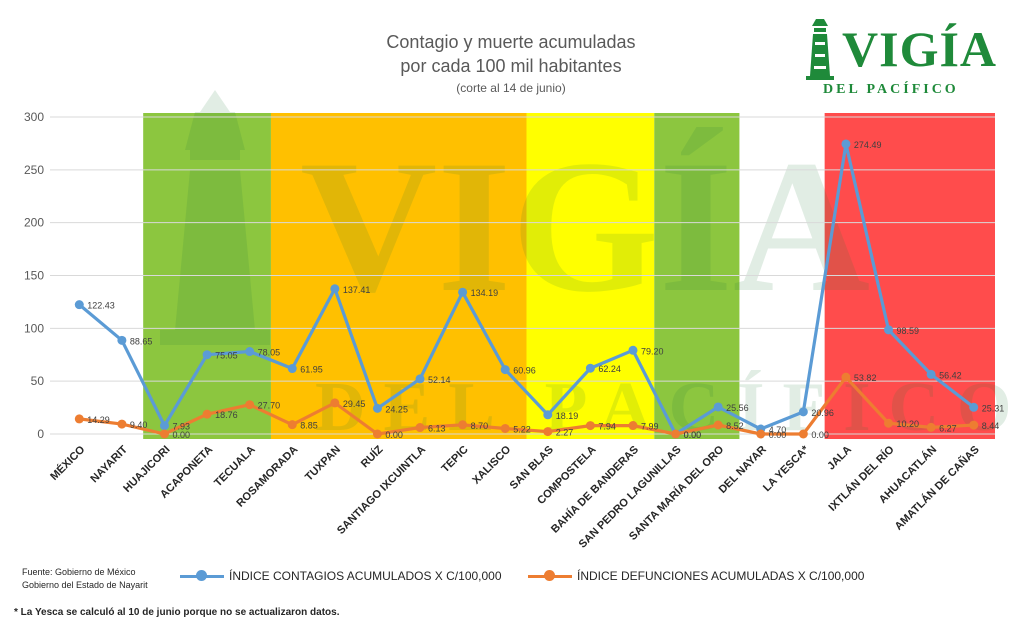  Describe the element at coordinates (226, 415) in the screenshot. I see `series-1-data-label: 18.76` at that location.